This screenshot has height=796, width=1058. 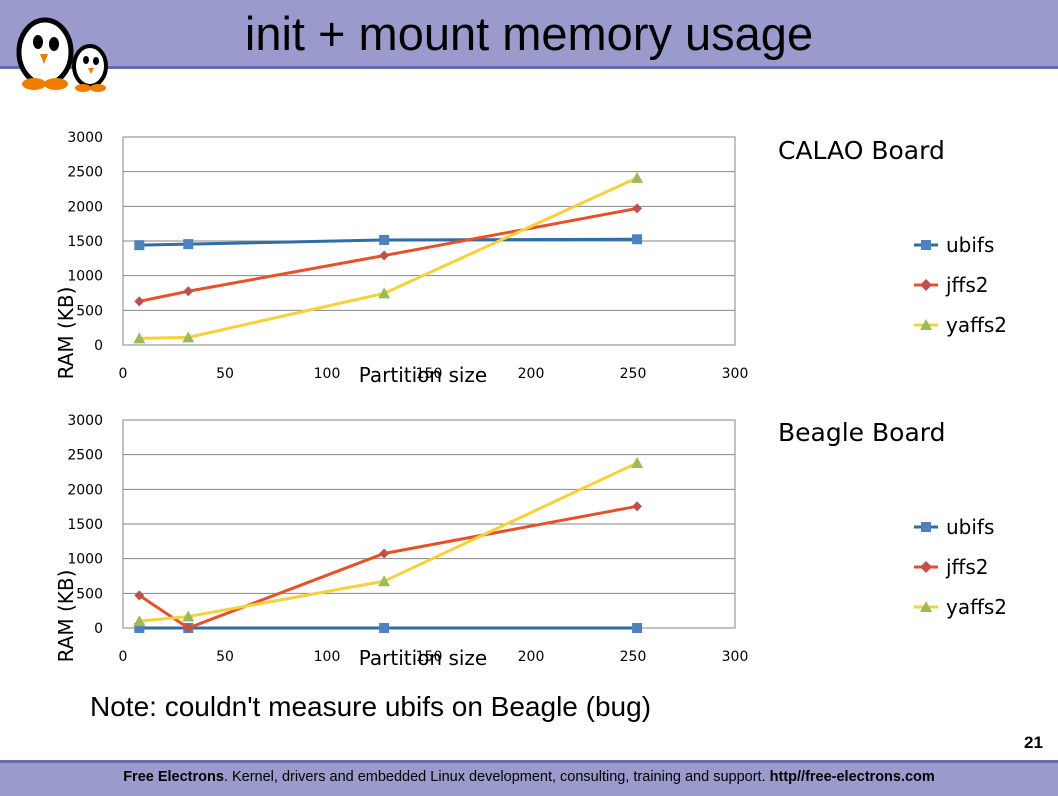 What do you see at coordinates (173, 777) in the screenshot?
I see `footer-org: Free Electrons` at bounding box center [173, 777].